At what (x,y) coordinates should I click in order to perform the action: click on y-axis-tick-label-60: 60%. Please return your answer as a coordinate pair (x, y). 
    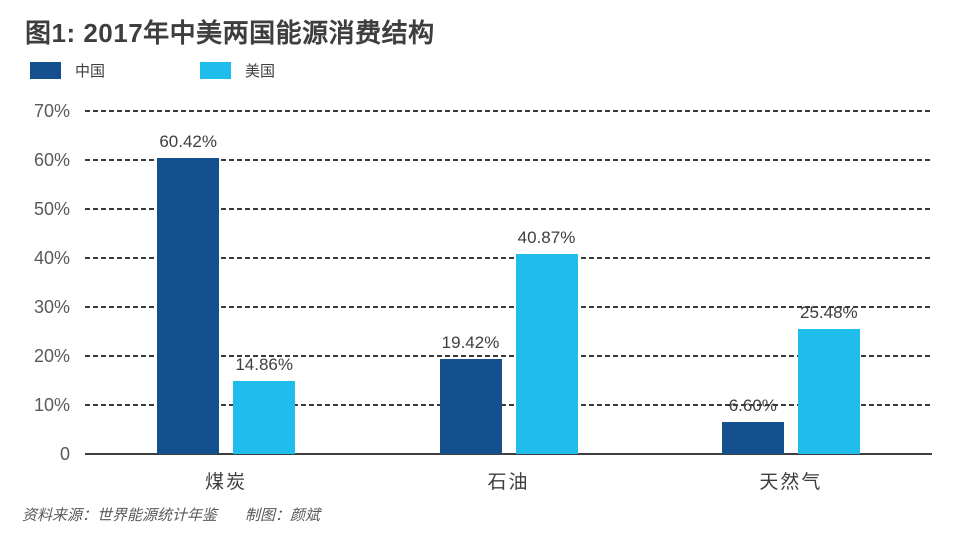
    Looking at the image, I should click on (51, 160).